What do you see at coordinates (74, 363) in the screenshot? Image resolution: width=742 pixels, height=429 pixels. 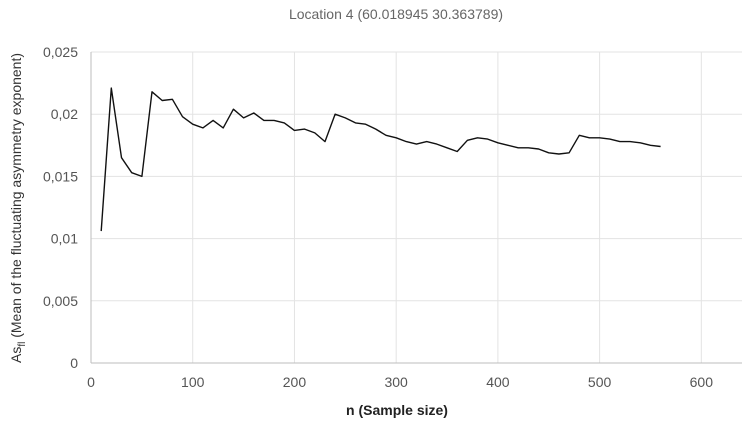 I see `y-tick-label: 0` at bounding box center [74, 363].